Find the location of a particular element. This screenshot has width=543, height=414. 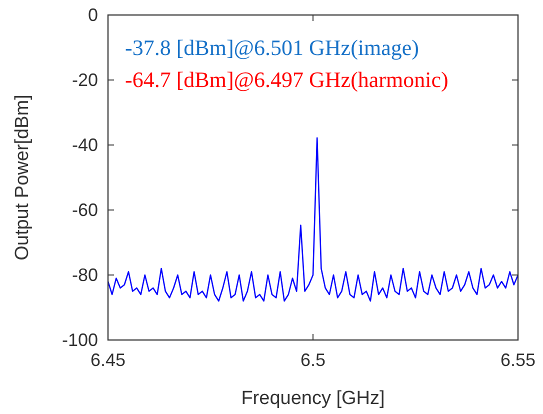

y-tick-label: -40 is located at coordinates (85, 145).